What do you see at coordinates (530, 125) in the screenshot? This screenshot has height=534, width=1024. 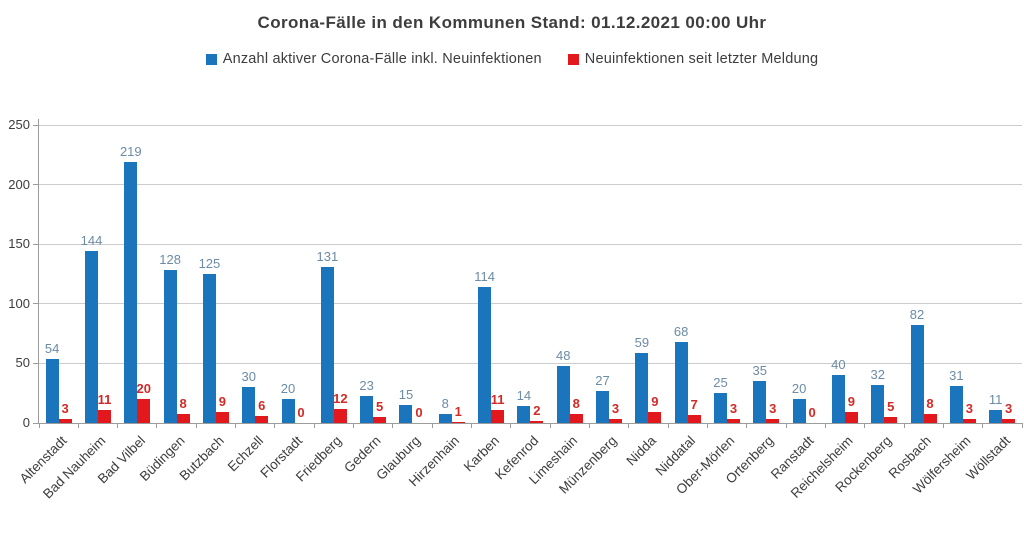 I see `gridline` at bounding box center [530, 125].